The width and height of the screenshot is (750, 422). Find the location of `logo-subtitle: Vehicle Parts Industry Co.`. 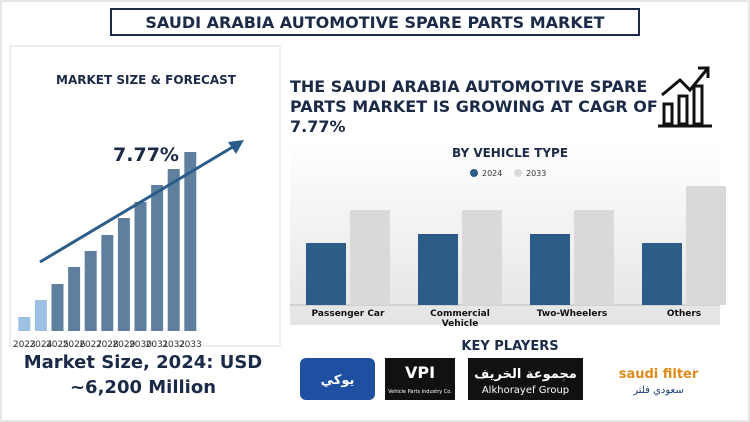

logo-subtitle: Vehicle Parts Industry Co. is located at coordinates (420, 392).